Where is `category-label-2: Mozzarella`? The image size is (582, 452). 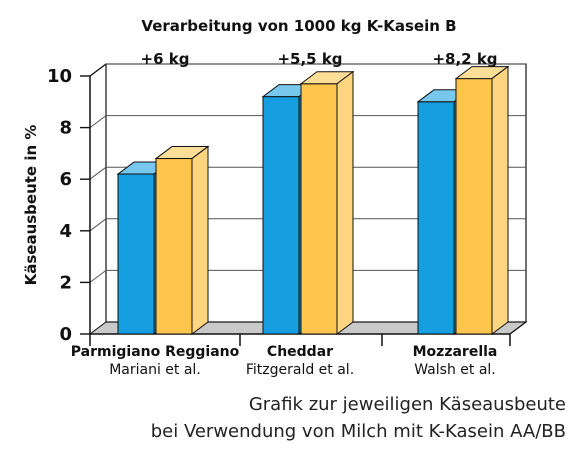 category-label-2: Mozzarella is located at coordinates (455, 352).